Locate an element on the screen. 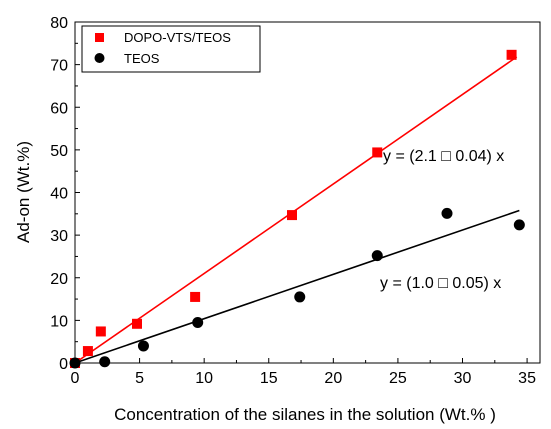 This screenshot has width=551, height=429. x-tick-label: 15 is located at coordinates (269, 378).